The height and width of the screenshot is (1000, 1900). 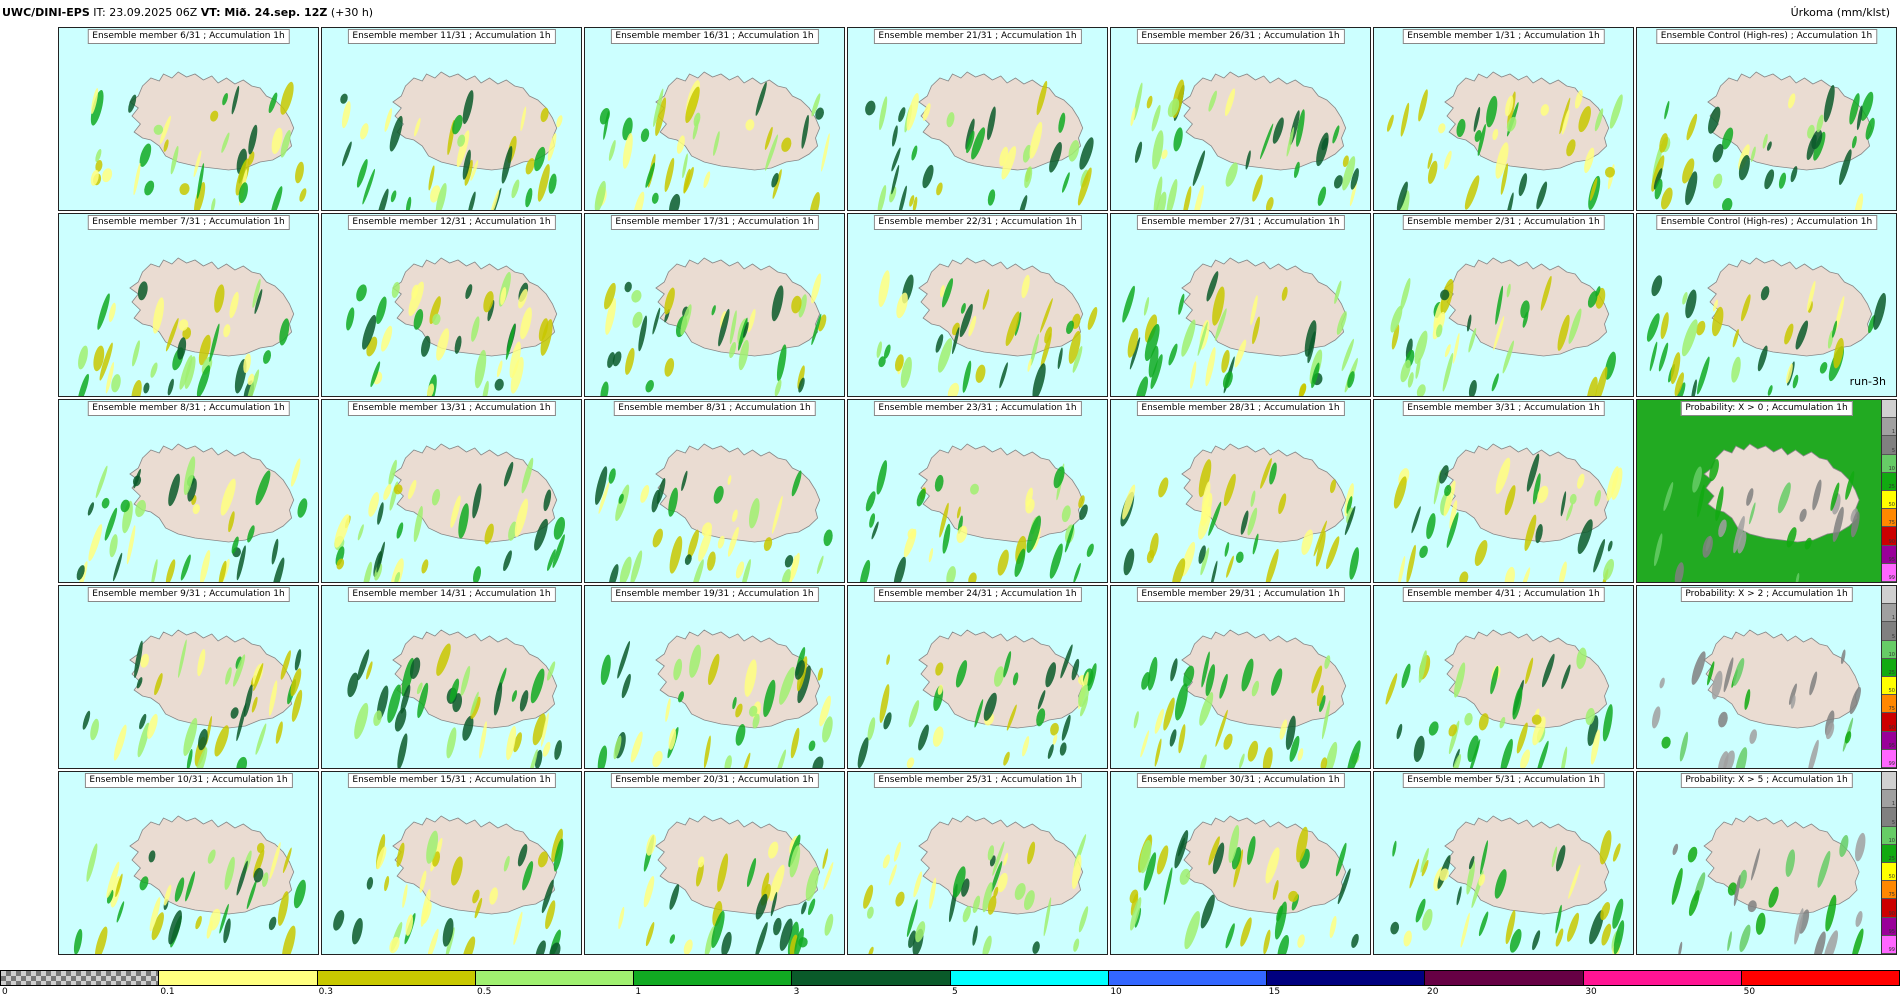 I want to click on probability-swatch: 1, so click(x=1889, y=799).